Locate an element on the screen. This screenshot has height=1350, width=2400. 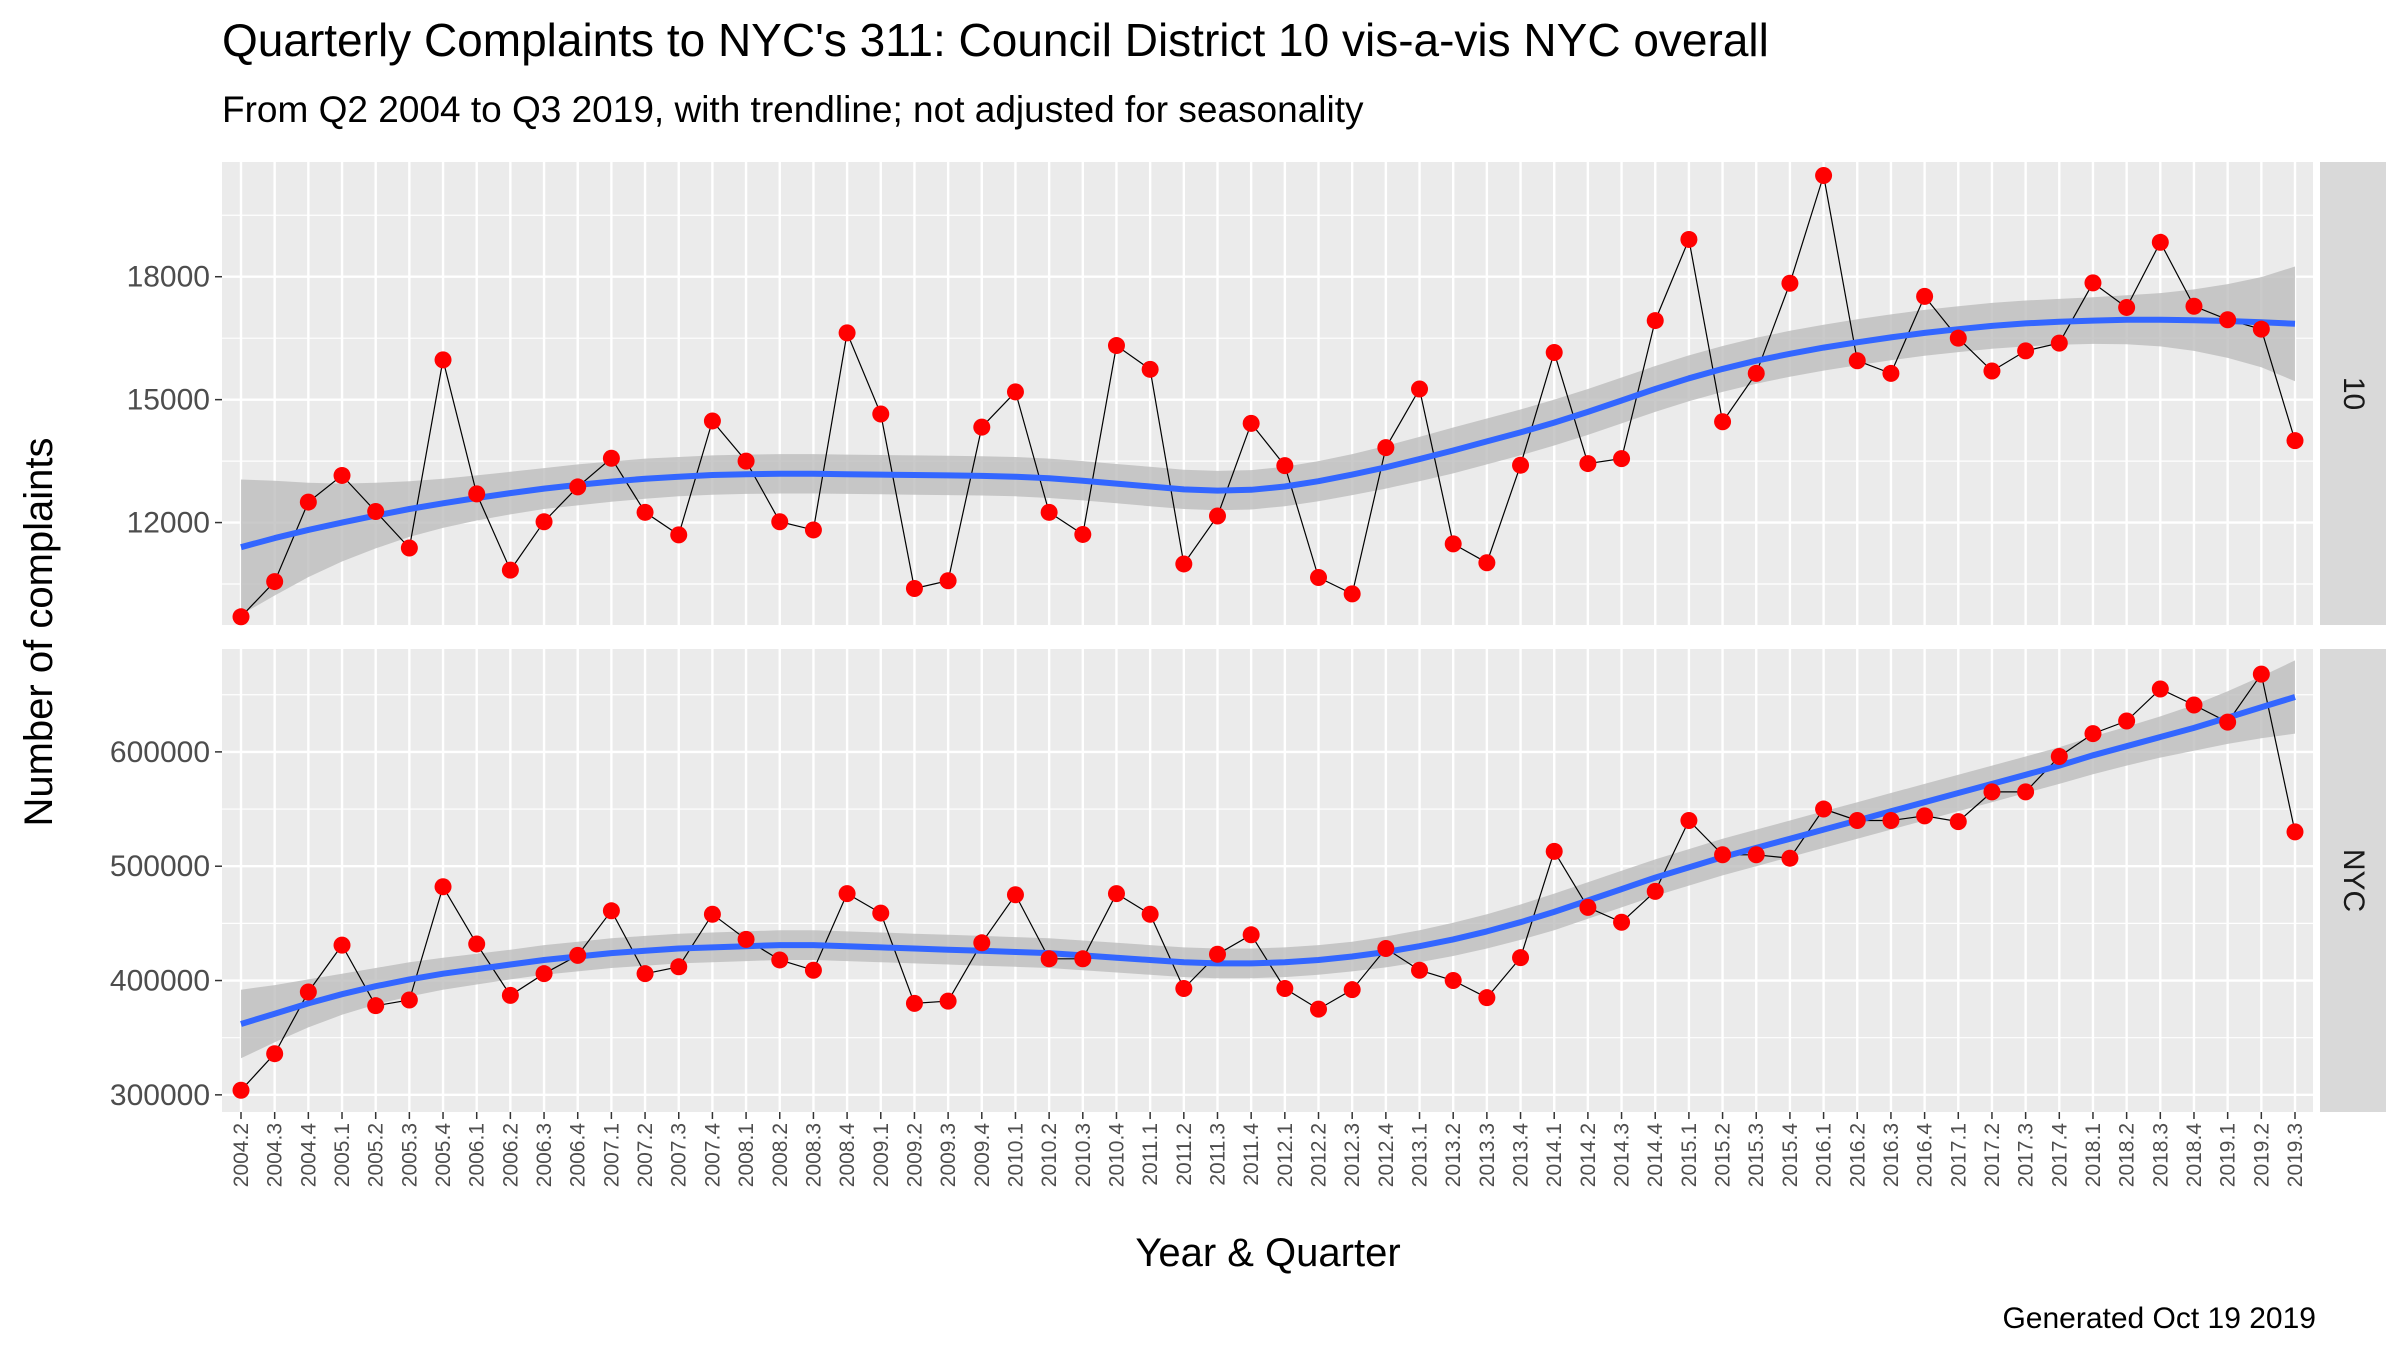
x-tick-label: 2019.2 is located at coordinates (2261, 1155).